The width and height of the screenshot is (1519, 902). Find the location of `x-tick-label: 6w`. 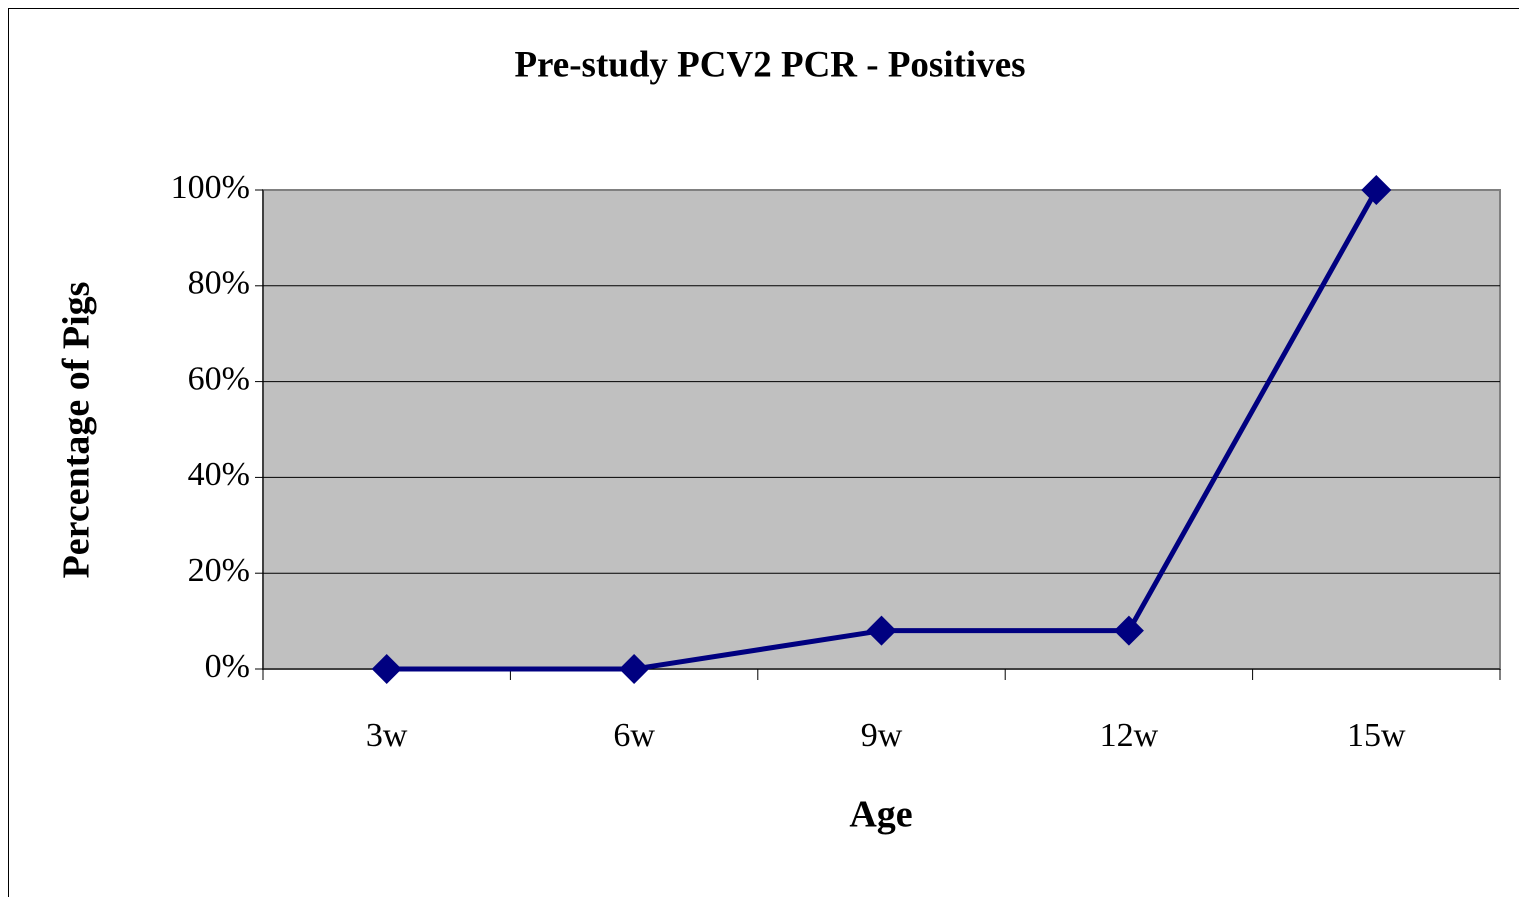

x-tick-label: 6w is located at coordinates (634, 735).